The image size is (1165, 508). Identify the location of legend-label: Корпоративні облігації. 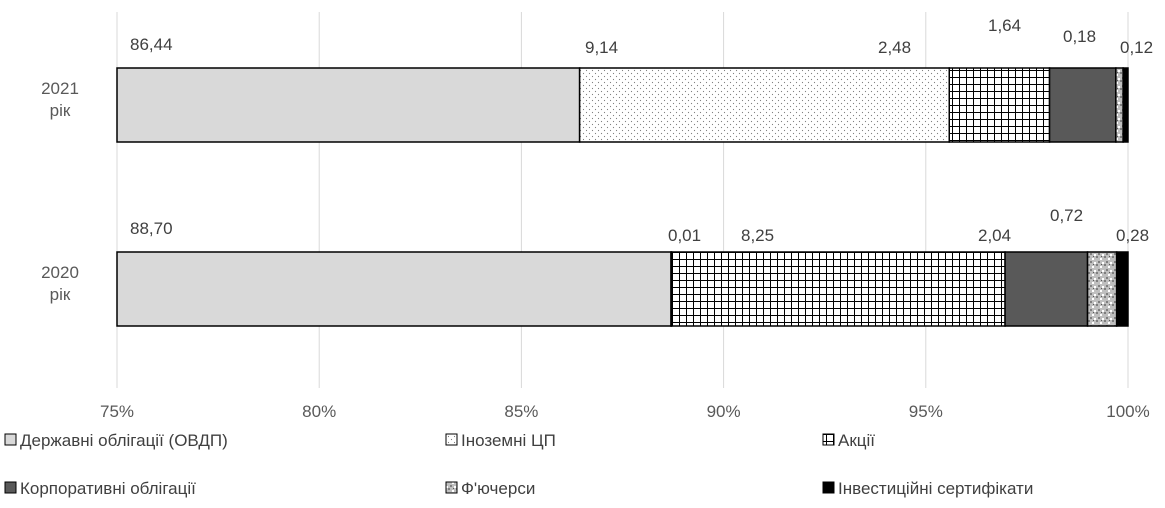
(108, 488).